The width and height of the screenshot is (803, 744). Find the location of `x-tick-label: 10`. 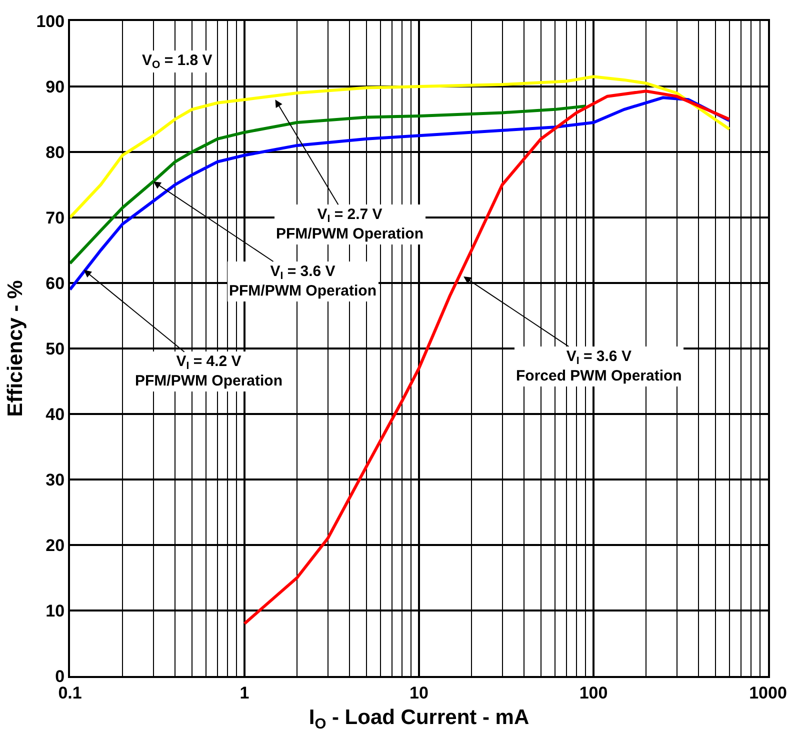

x-tick-label: 10 is located at coordinates (419, 692).